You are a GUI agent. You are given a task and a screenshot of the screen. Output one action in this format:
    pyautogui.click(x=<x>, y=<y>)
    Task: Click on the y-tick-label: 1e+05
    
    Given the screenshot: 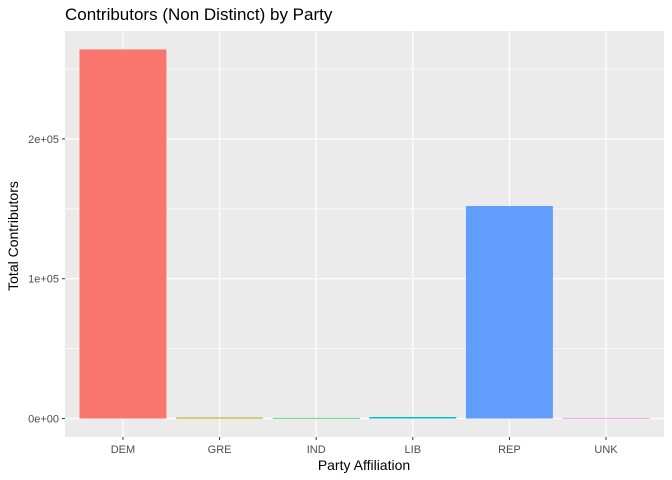 What is the action you would take?
    pyautogui.click(x=43, y=280)
    